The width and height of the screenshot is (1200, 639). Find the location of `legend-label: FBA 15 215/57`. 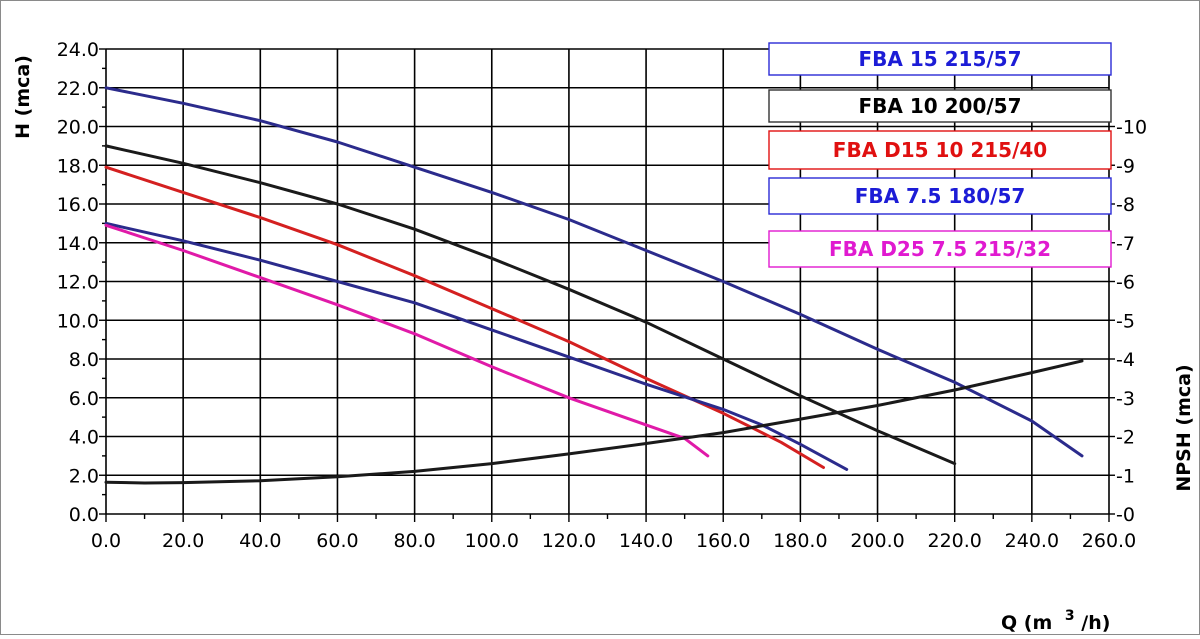

legend-label: FBA 15 215/57 is located at coordinates (939, 59).